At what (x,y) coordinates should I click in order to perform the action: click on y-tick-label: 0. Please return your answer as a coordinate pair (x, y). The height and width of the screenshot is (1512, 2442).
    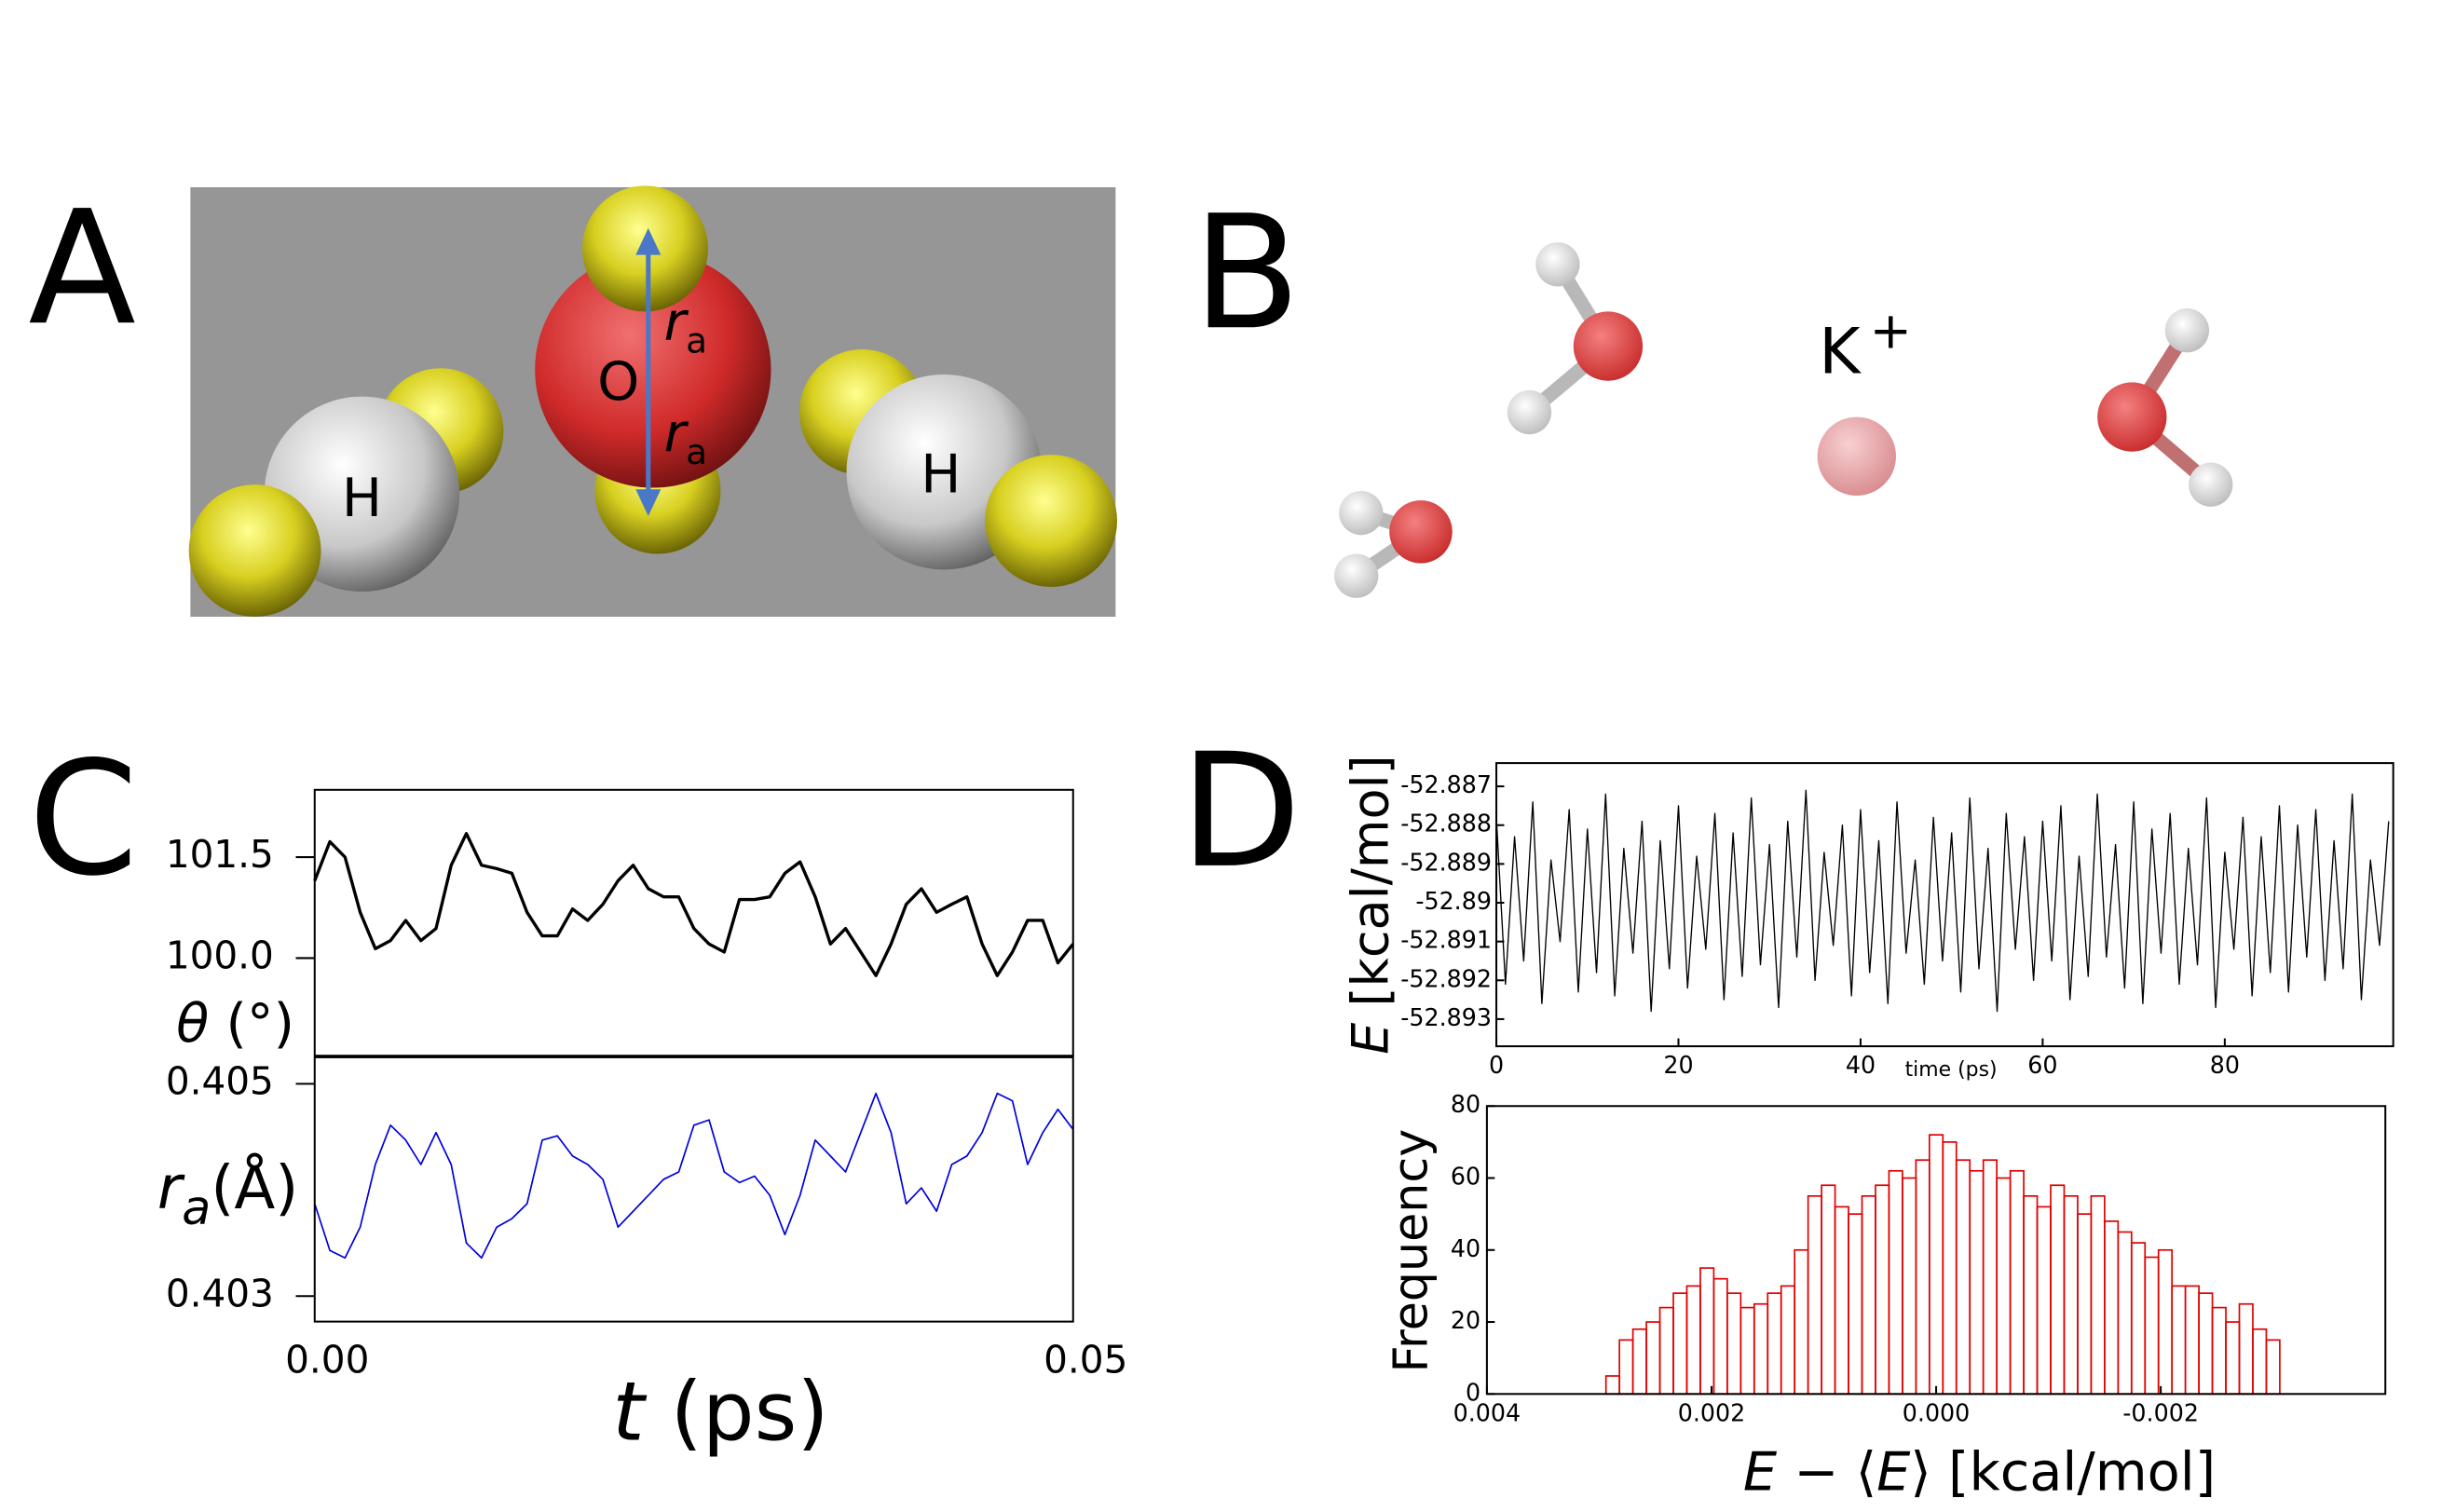
    Looking at the image, I should click on (1473, 1392).